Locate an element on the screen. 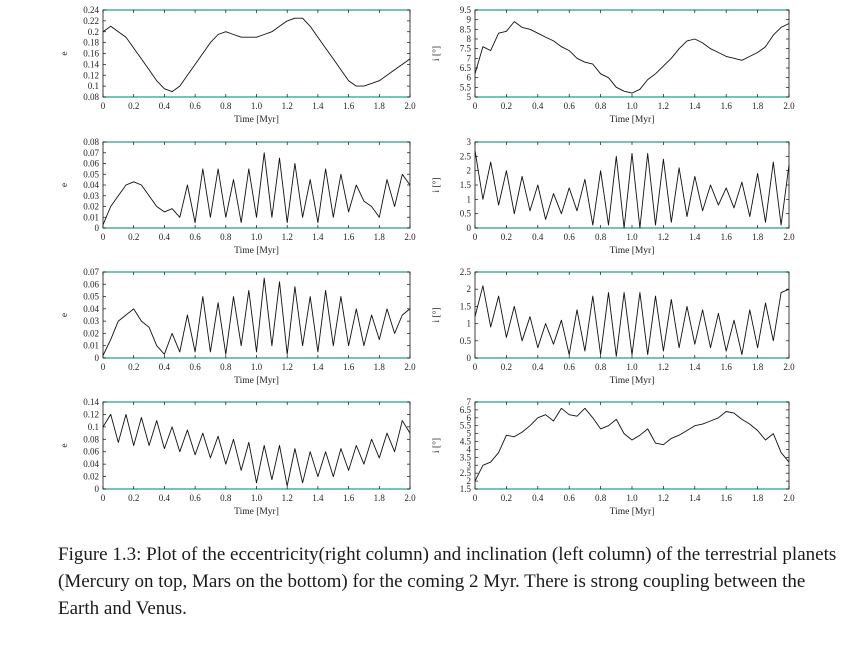  panel-2-ytick-label: 7.5 is located at coordinates (466, 49).